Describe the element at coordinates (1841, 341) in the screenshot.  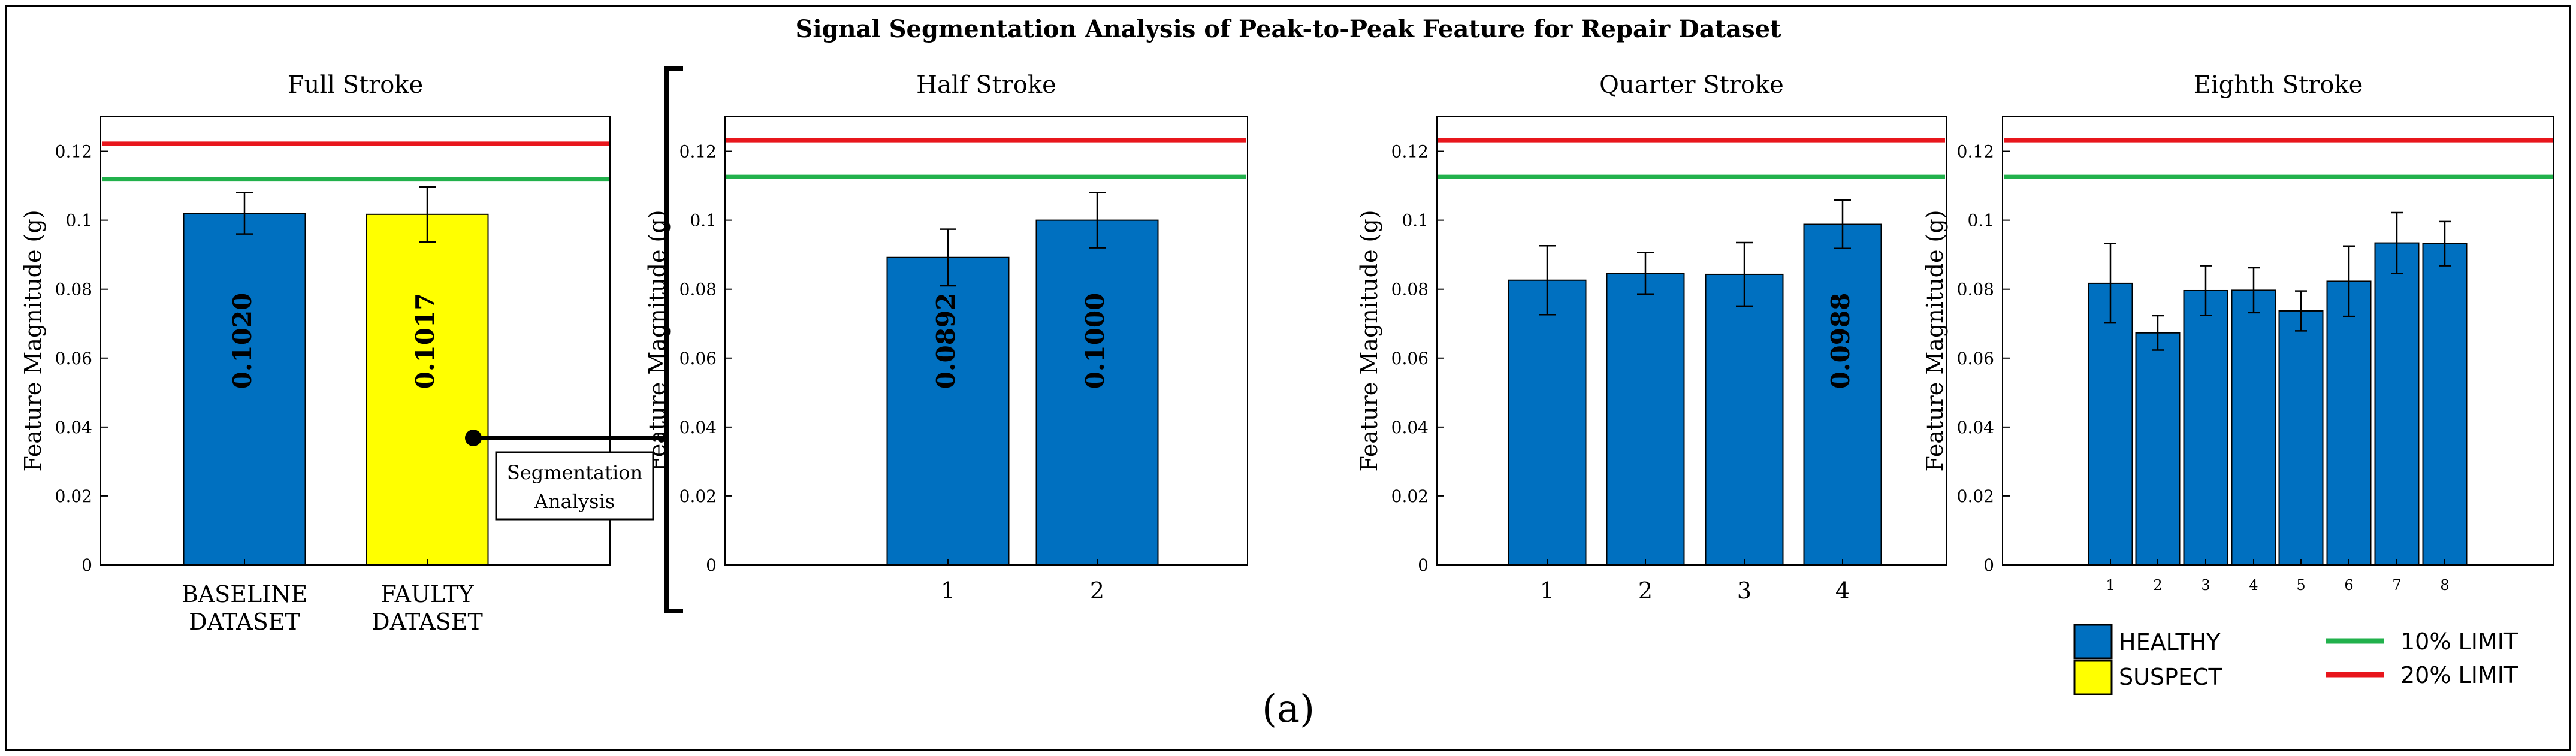
I see `bar-value-label: 0.0988` at that location.